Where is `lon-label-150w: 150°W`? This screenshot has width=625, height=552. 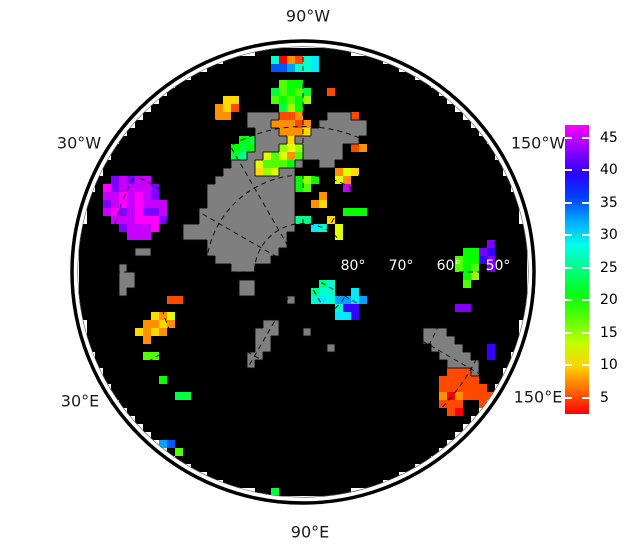
lon-label-150w: 150°W is located at coordinates (538, 143).